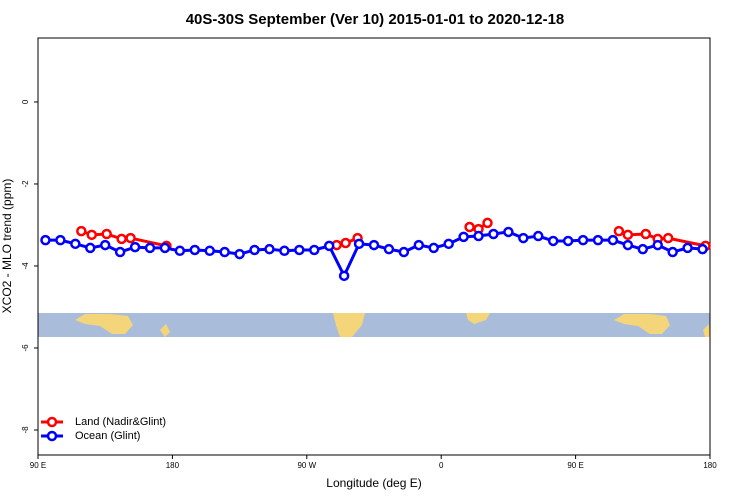 The image size is (750, 500). I want to click on legend-label: Land (Nadir&Glint), so click(120, 422).